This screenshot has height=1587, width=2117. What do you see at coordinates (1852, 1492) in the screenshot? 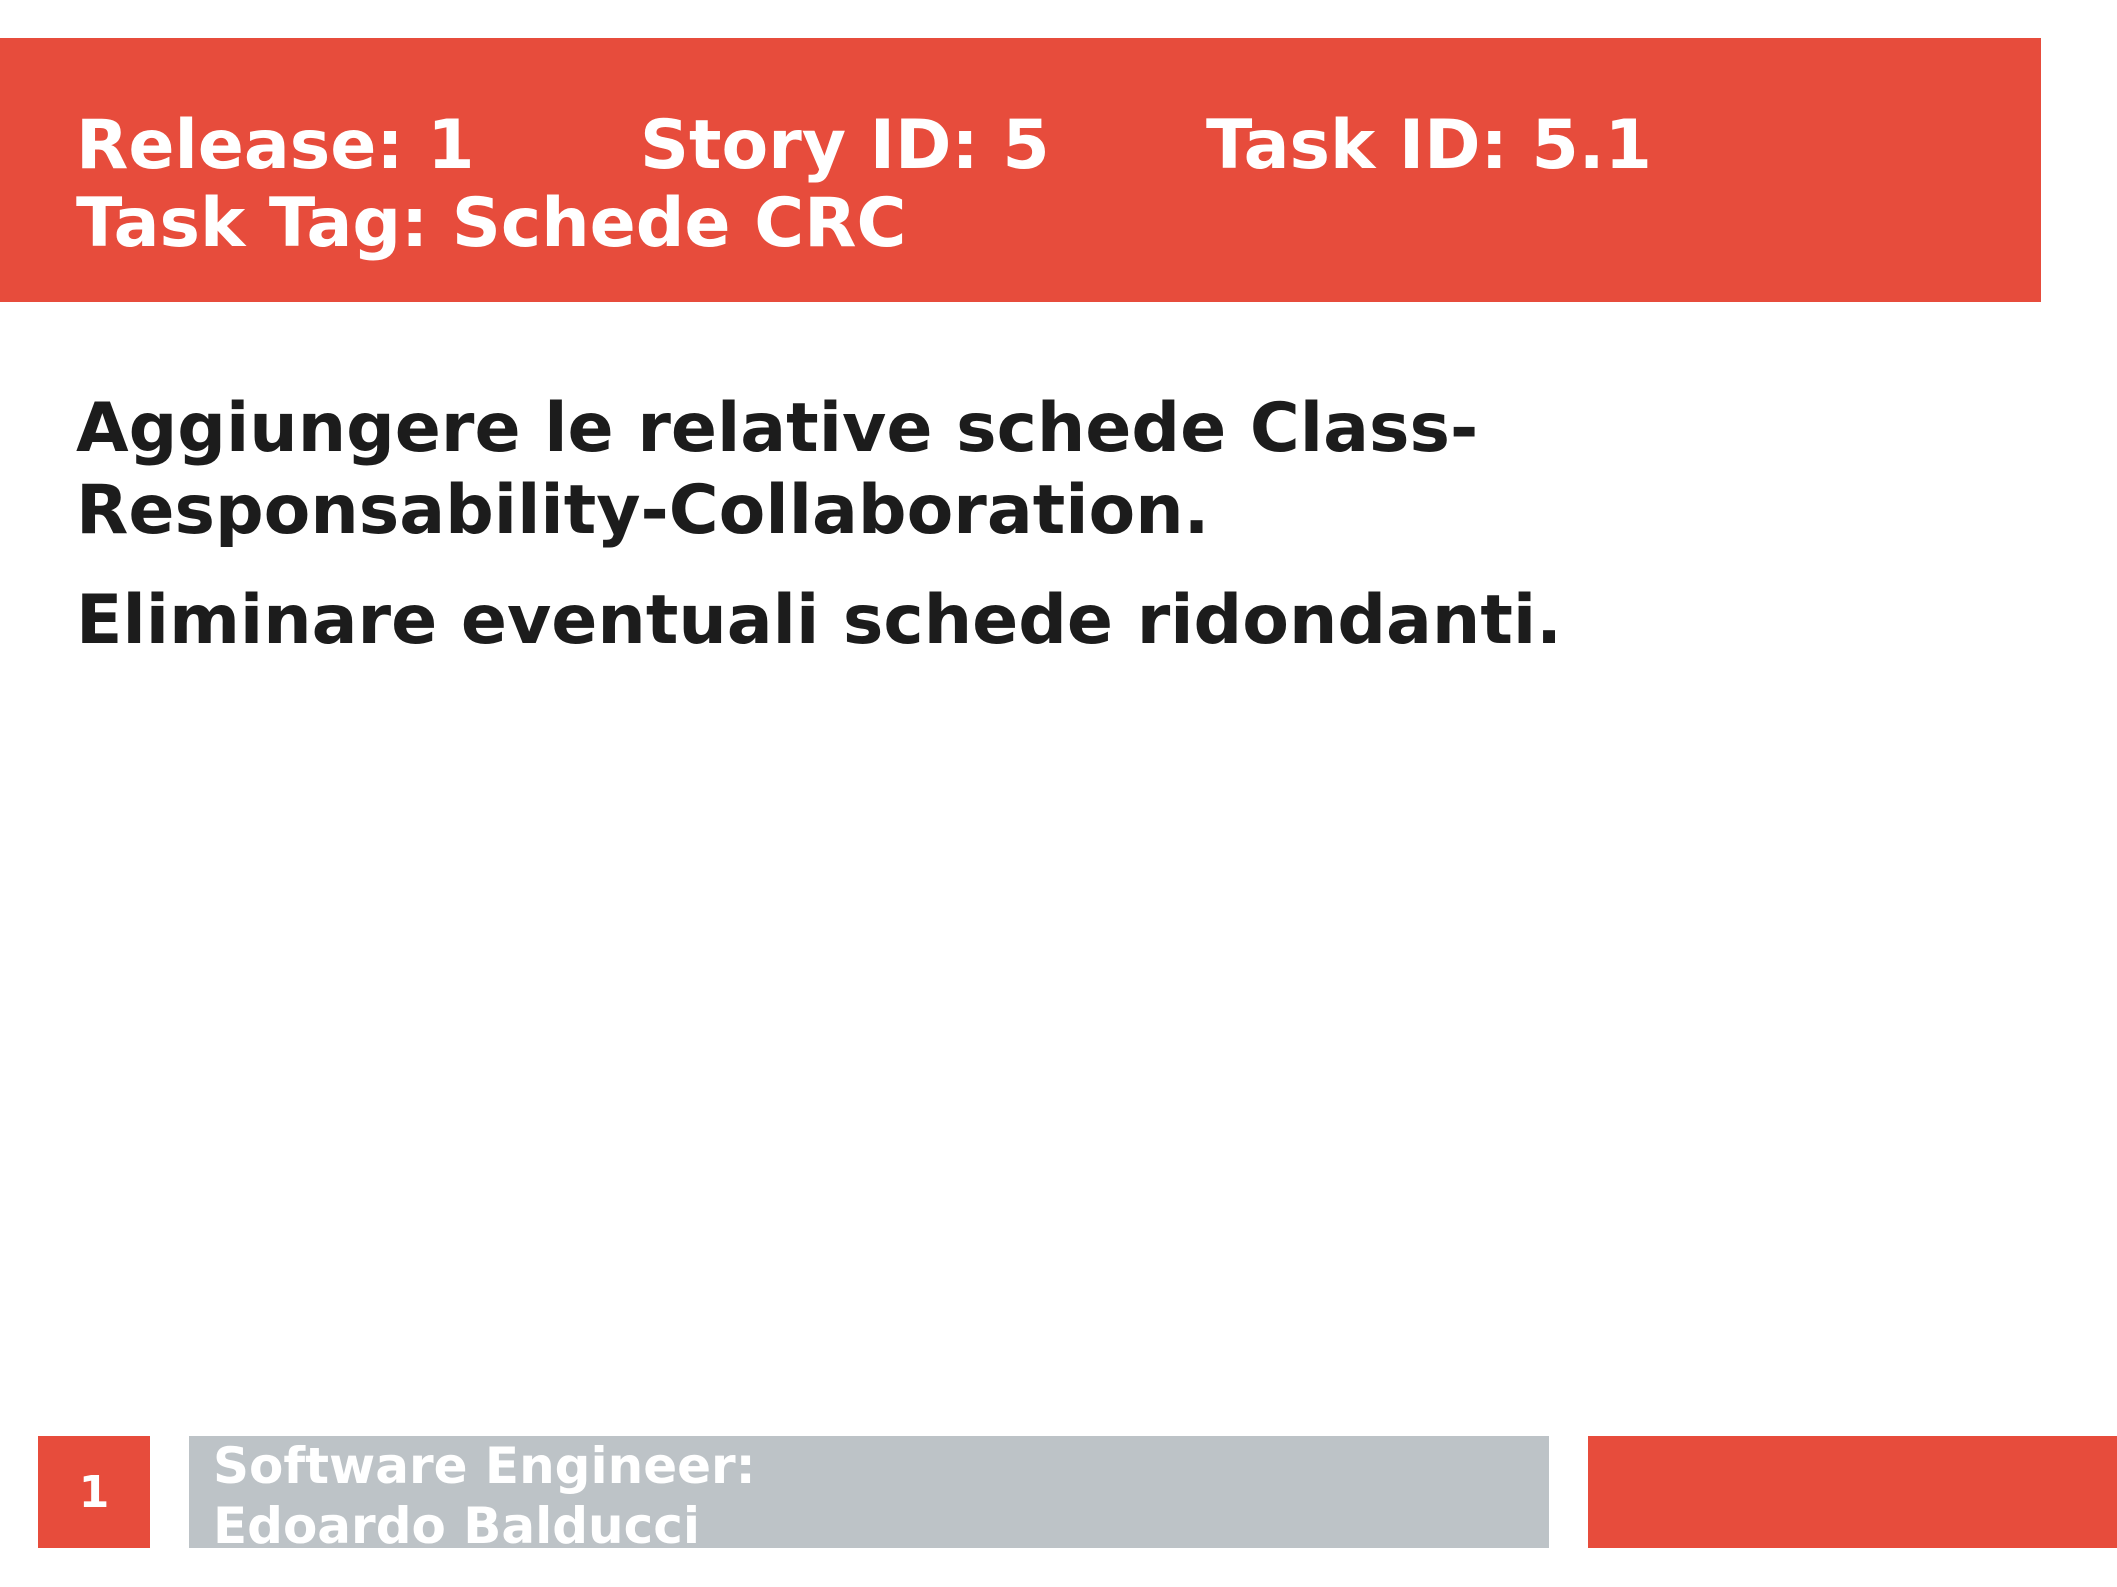
I see `footer-accent-bar` at bounding box center [1852, 1492].